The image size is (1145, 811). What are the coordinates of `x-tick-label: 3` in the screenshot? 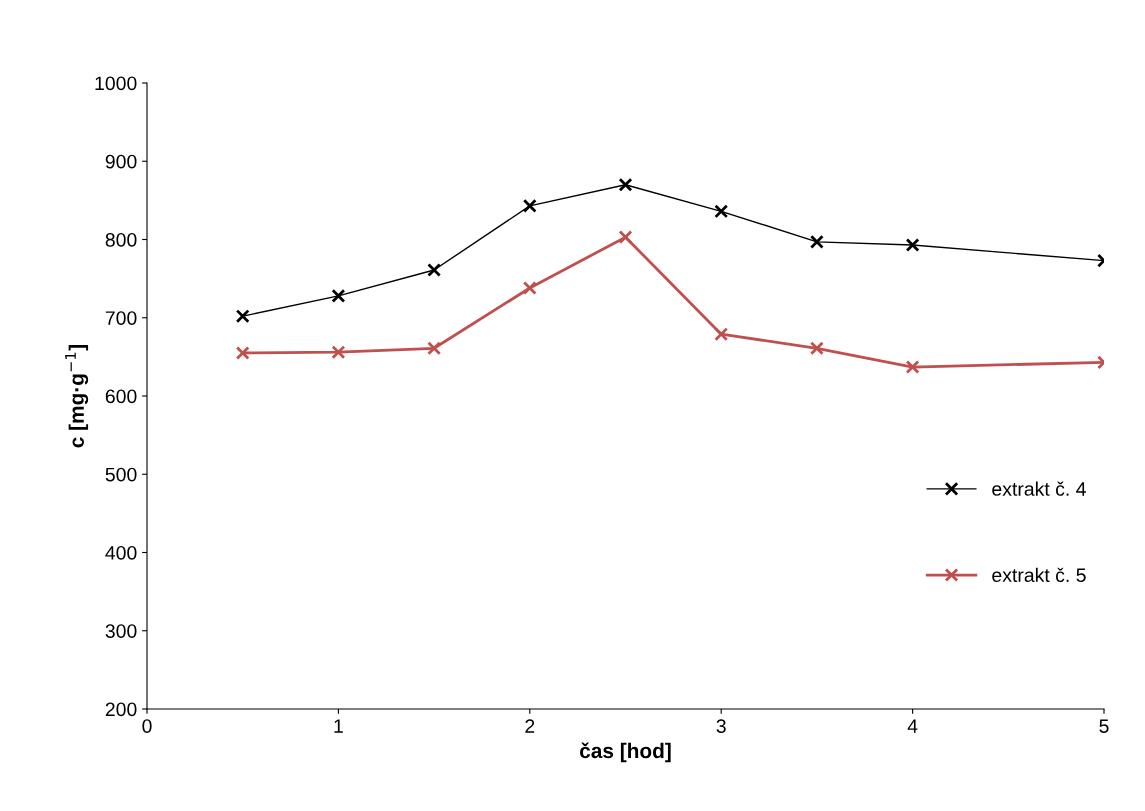 It's located at (721, 726).